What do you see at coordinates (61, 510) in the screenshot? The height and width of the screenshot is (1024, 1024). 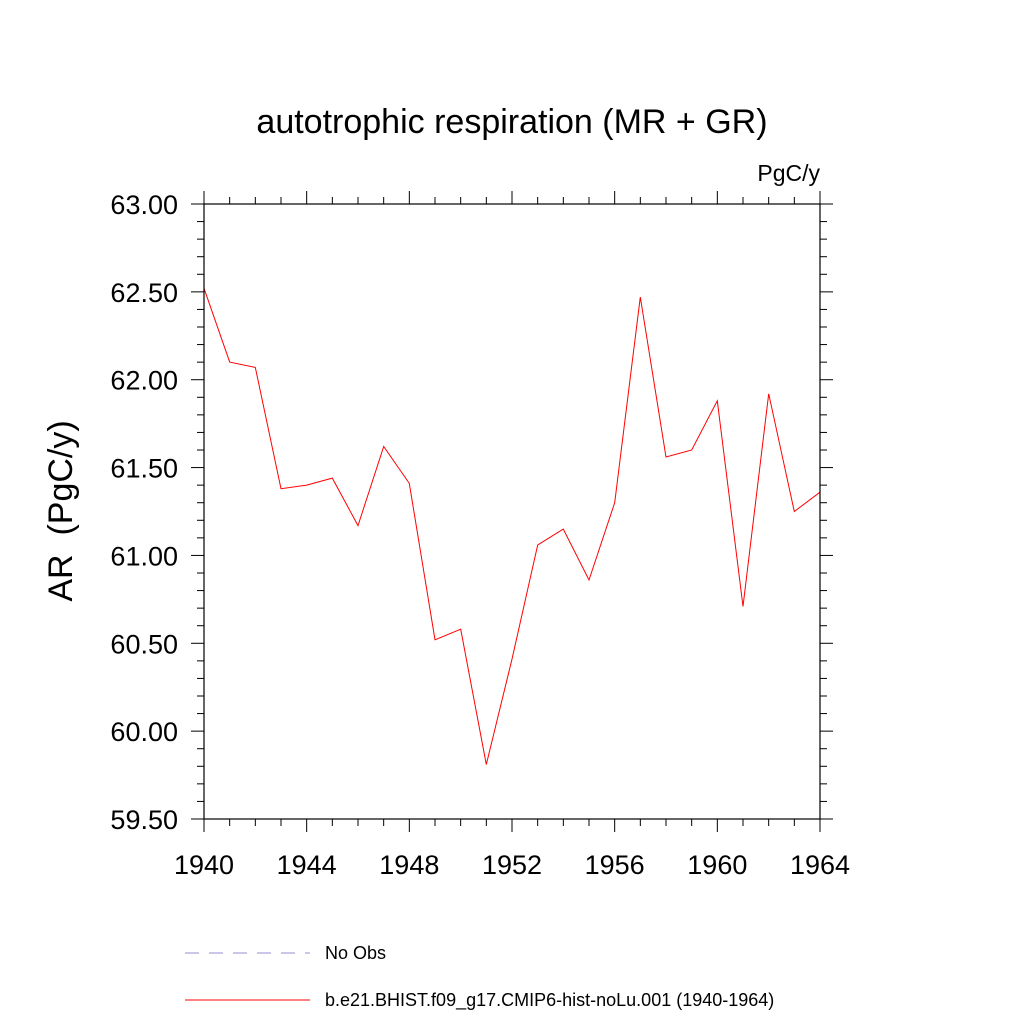 I see `y-axis-label: AR (PgC/y)` at bounding box center [61, 510].